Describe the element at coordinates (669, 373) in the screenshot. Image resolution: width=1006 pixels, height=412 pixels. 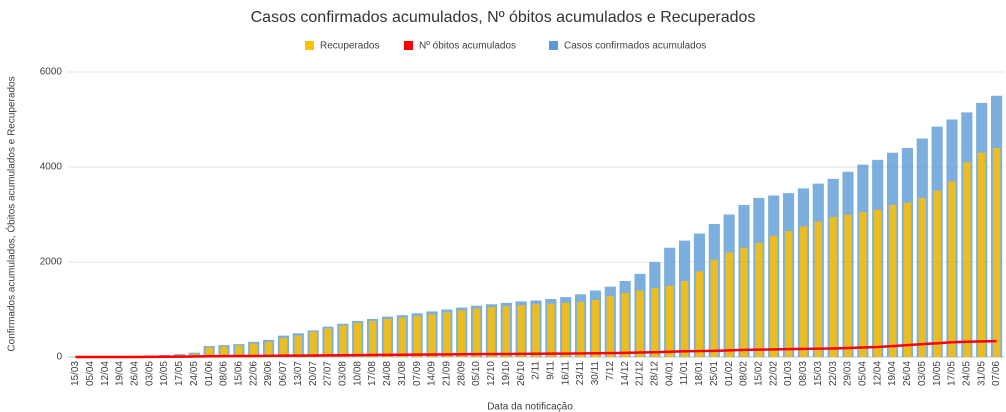
I see `x-tick-label: 04/01` at that location.